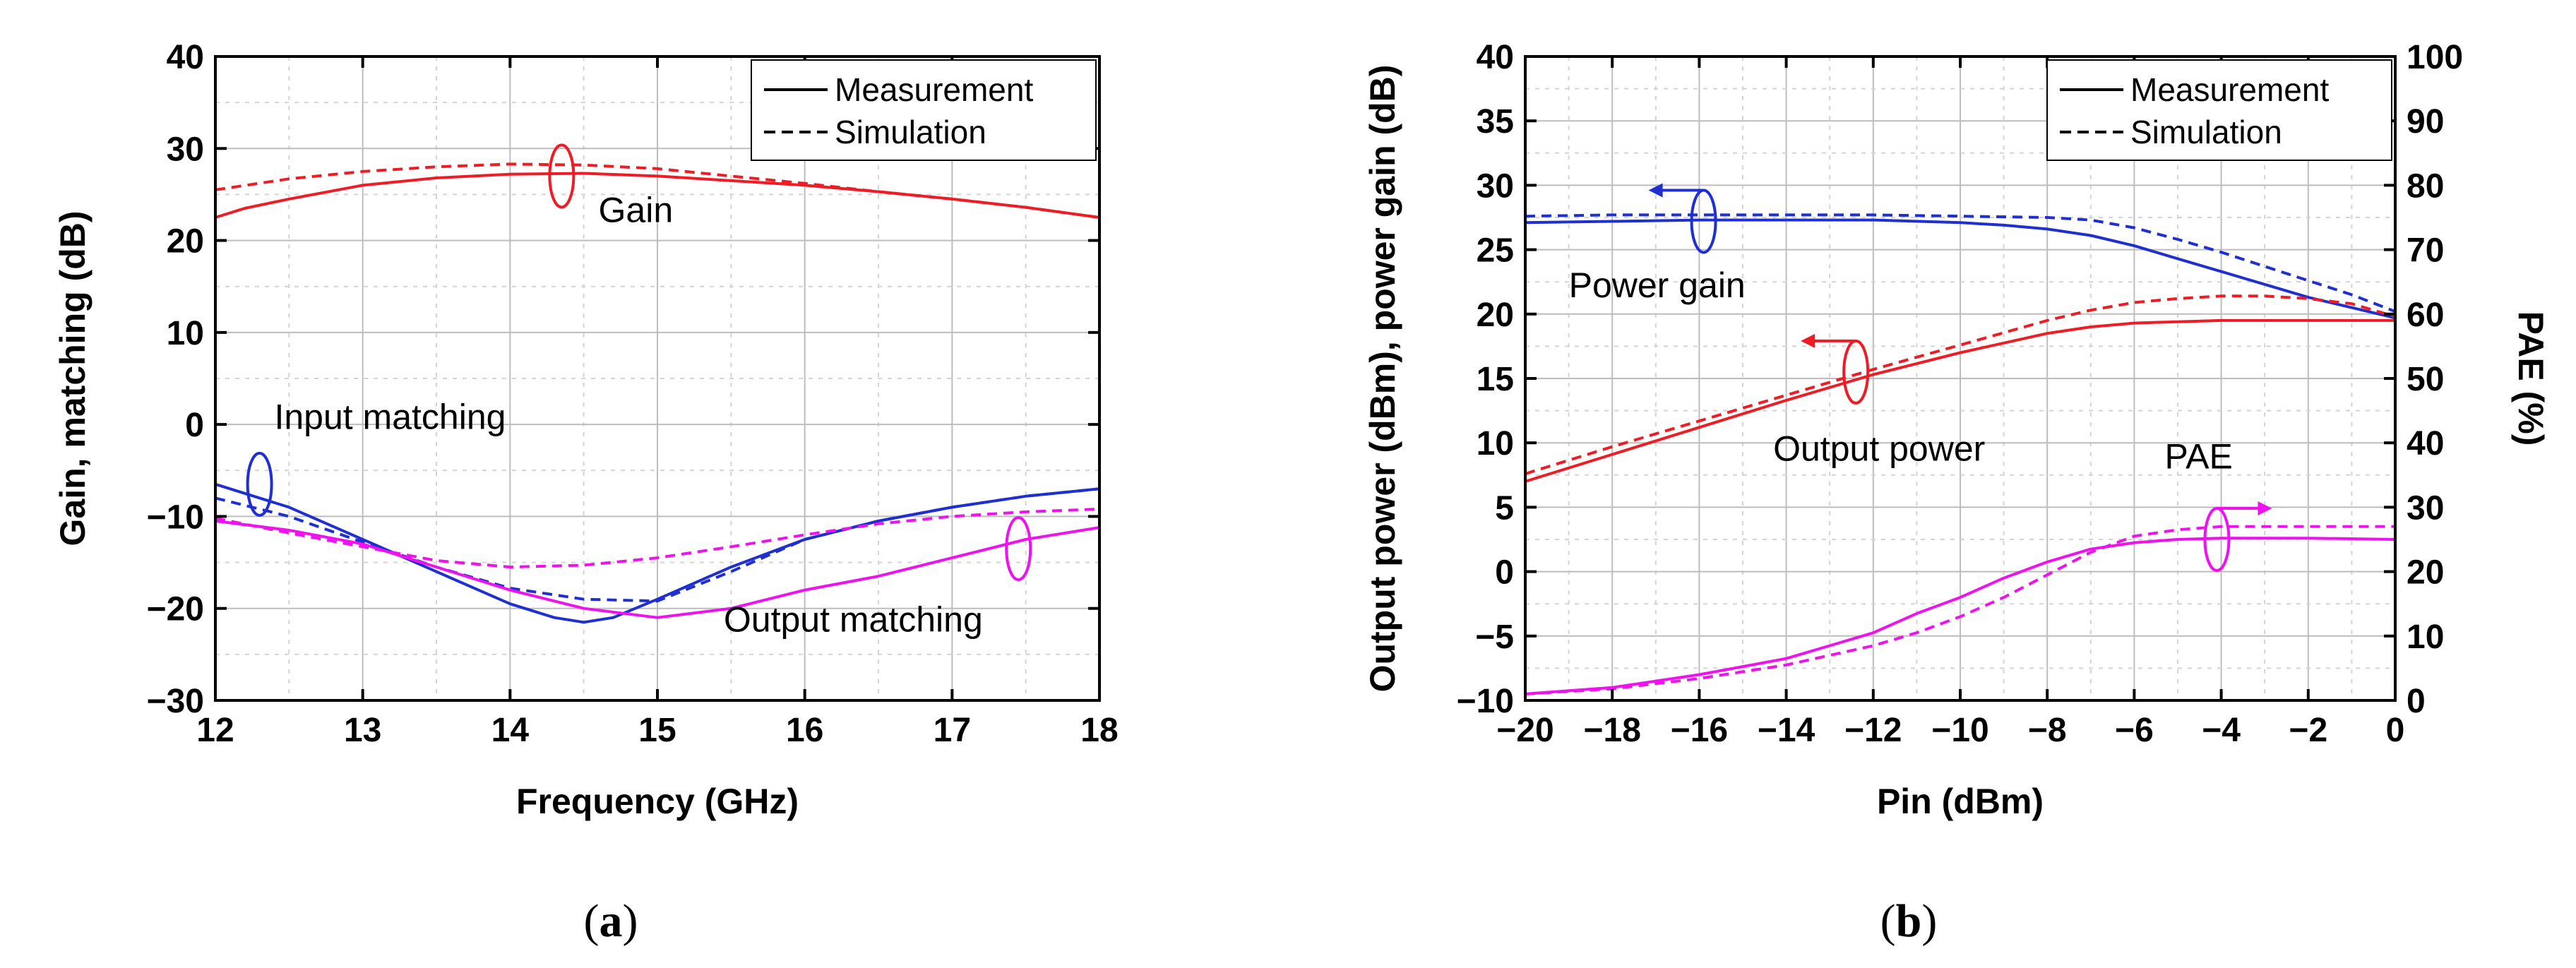 The height and width of the screenshot is (968, 2576). Describe the element at coordinates (1879, 449) in the screenshot. I see `chart-b-annotation-output-power: Output power` at that location.